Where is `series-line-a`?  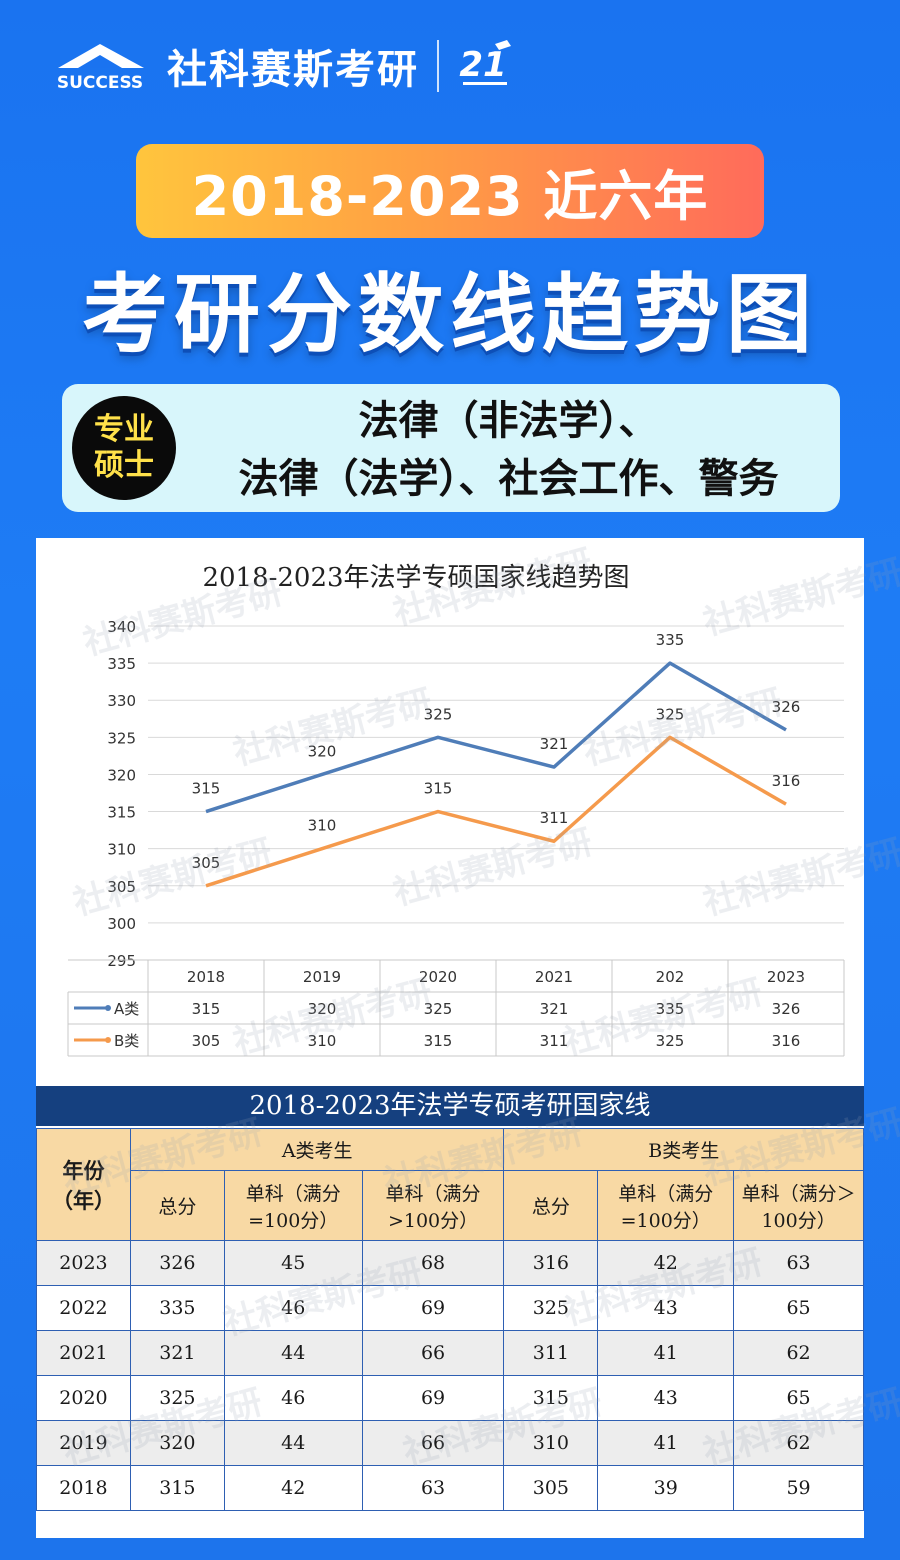 series-line-a is located at coordinates (496, 737).